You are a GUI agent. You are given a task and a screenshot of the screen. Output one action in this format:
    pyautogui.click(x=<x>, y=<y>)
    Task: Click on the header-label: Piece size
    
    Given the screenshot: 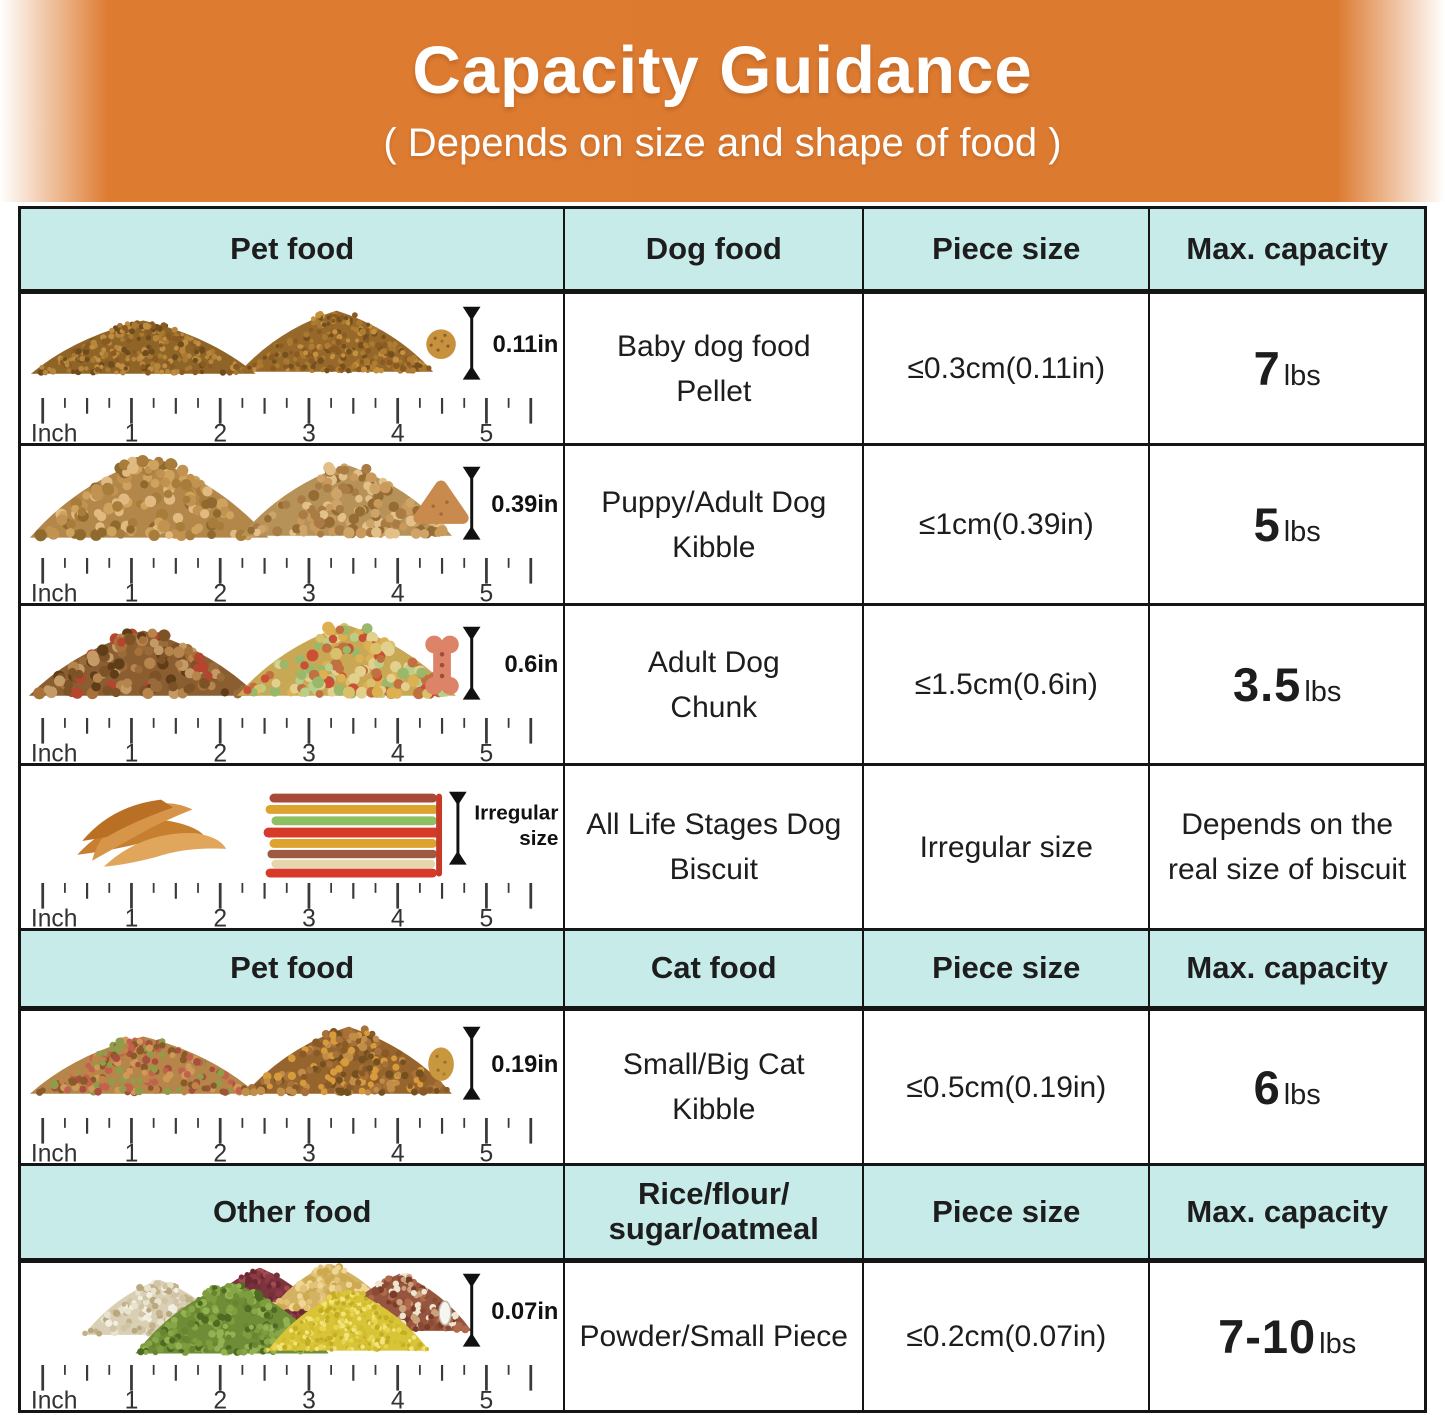 What is the action you would take?
    pyautogui.click(x=1006, y=968)
    